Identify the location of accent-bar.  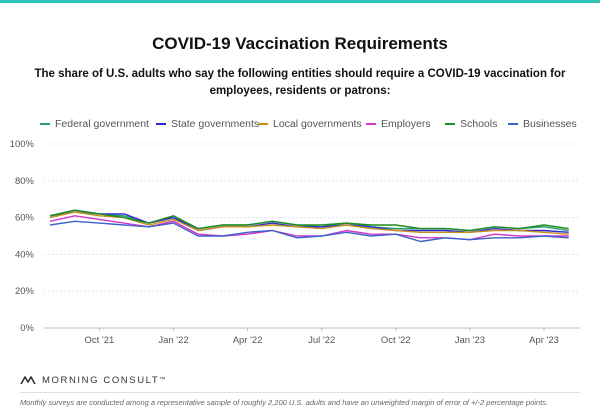
(300, 1).